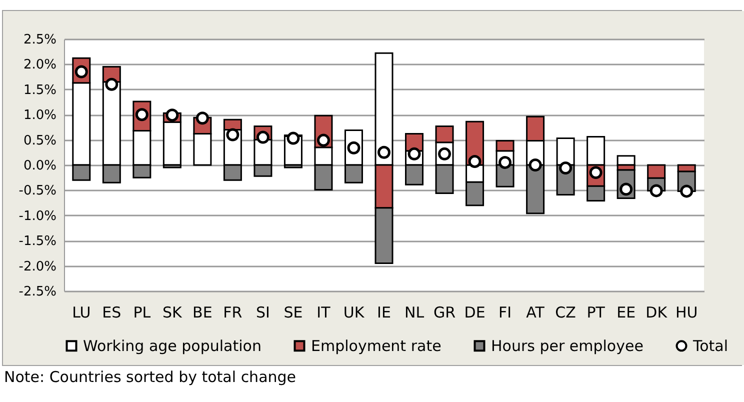  What do you see at coordinates (626, 160) in the screenshot?
I see `bar` at bounding box center [626, 160].